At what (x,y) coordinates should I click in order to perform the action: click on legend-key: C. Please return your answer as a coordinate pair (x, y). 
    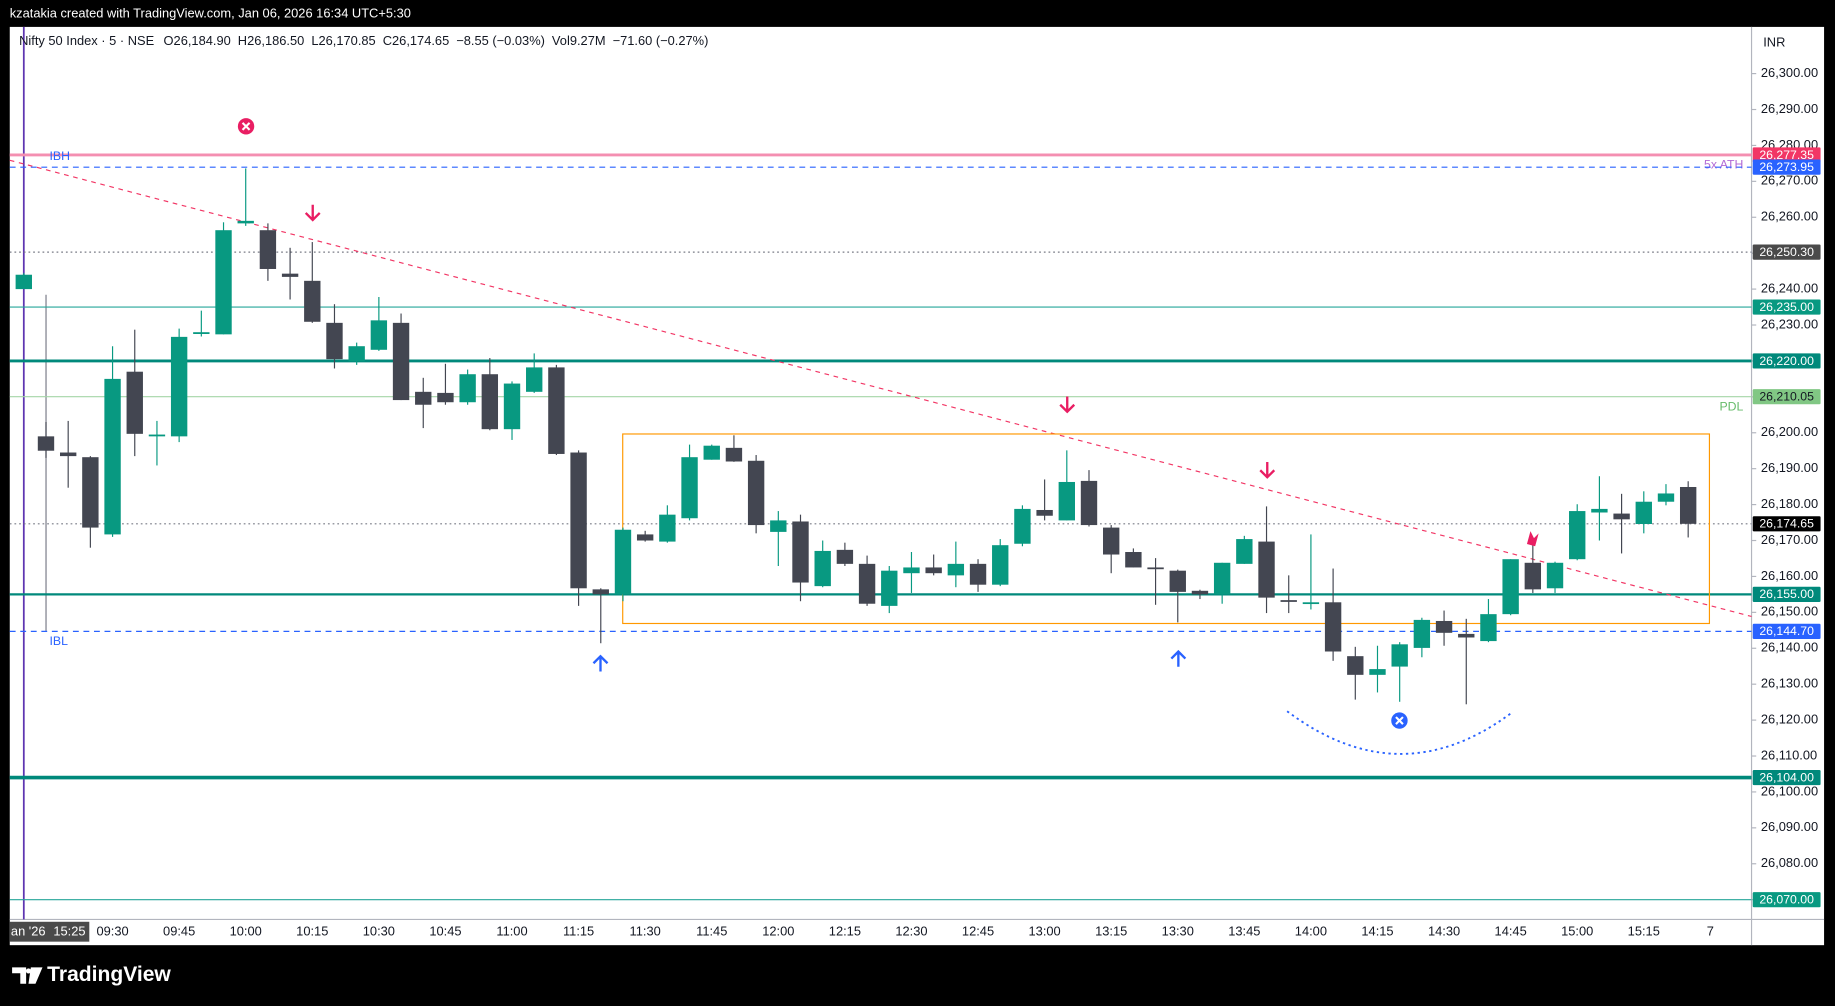
    Looking at the image, I should click on (387, 41).